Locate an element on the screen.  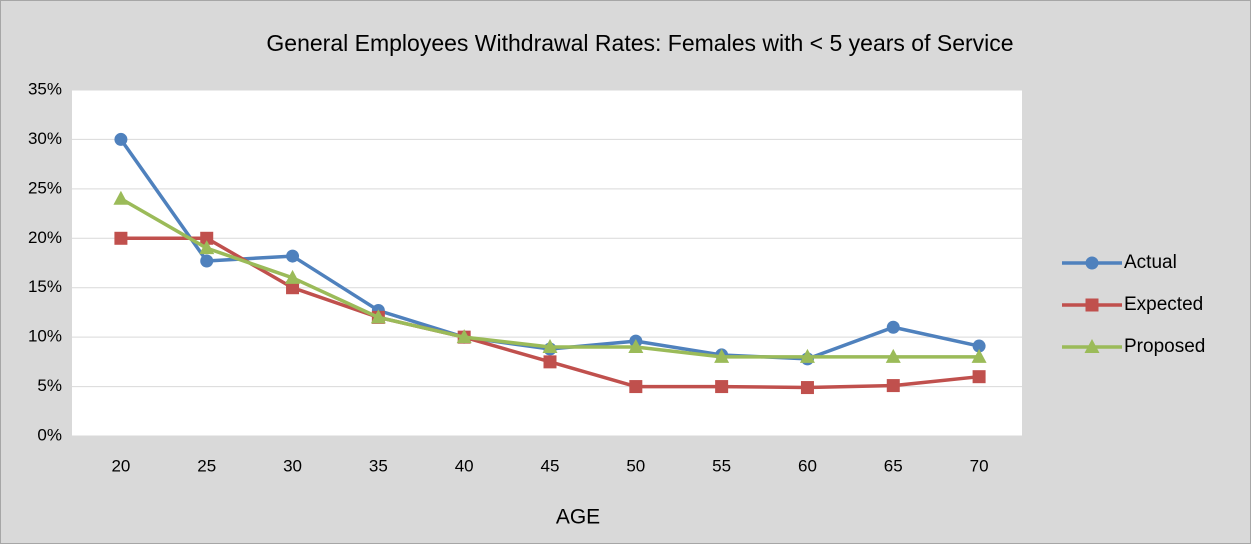
x-tick-label: 50 is located at coordinates (635, 465).